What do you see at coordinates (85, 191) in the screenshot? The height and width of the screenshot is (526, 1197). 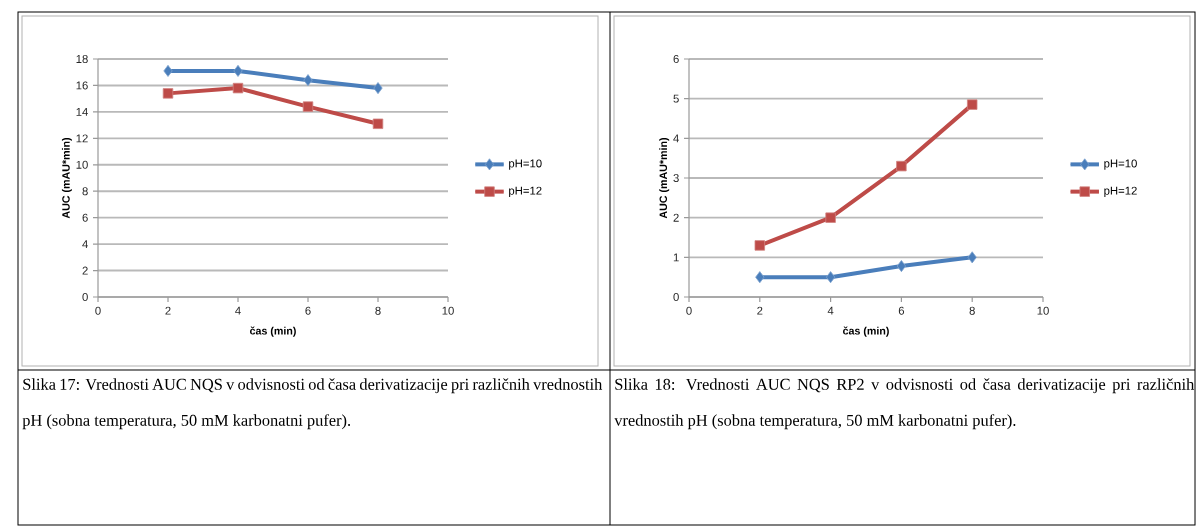 I see `y-tick-label: 8` at bounding box center [85, 191].